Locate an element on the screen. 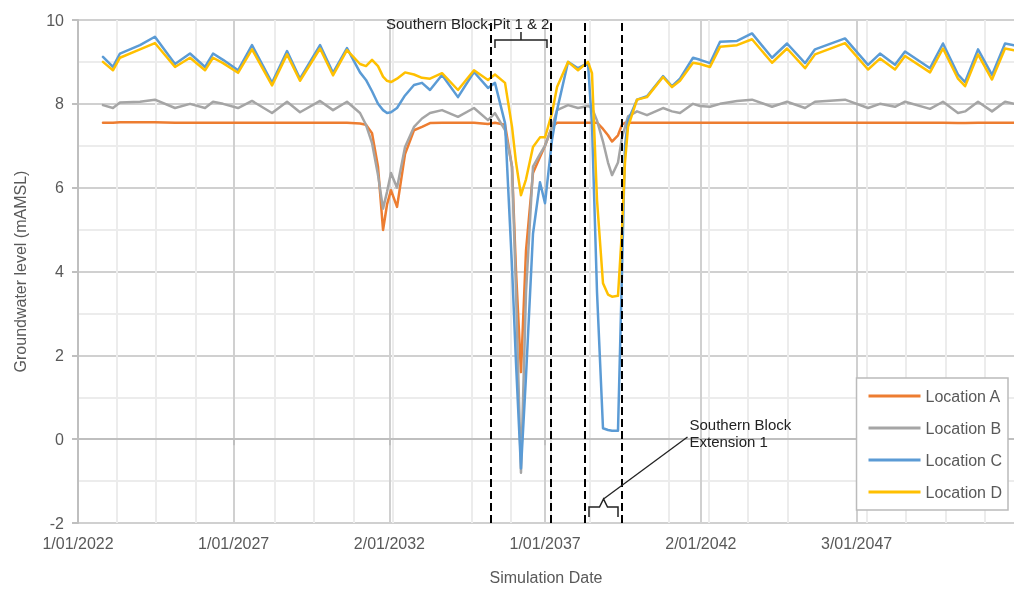  annotation: Southern Block-Pit 1 & 2 is located at coordinates (467, 23).